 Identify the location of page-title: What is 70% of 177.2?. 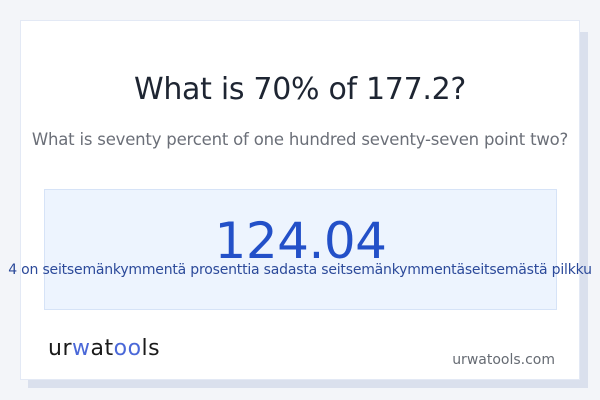
(300, 89).